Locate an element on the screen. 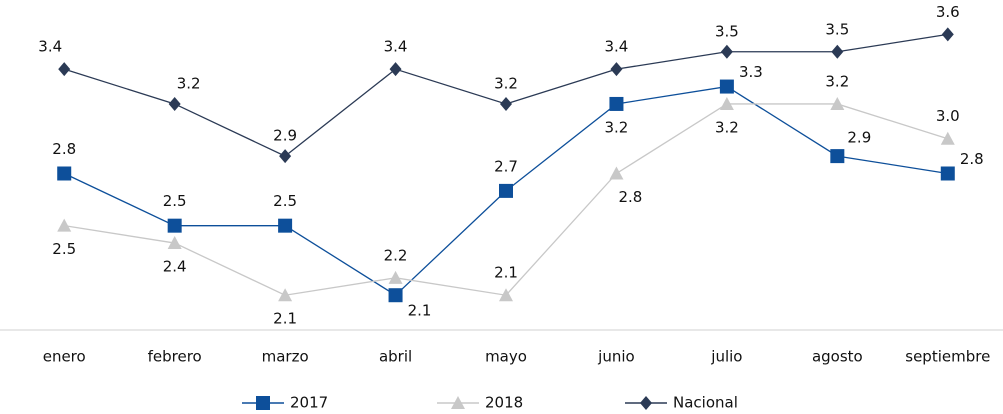 This screenshot has height=414, width=1003. legend-label: 2017 is located at coordinates (309, 403).